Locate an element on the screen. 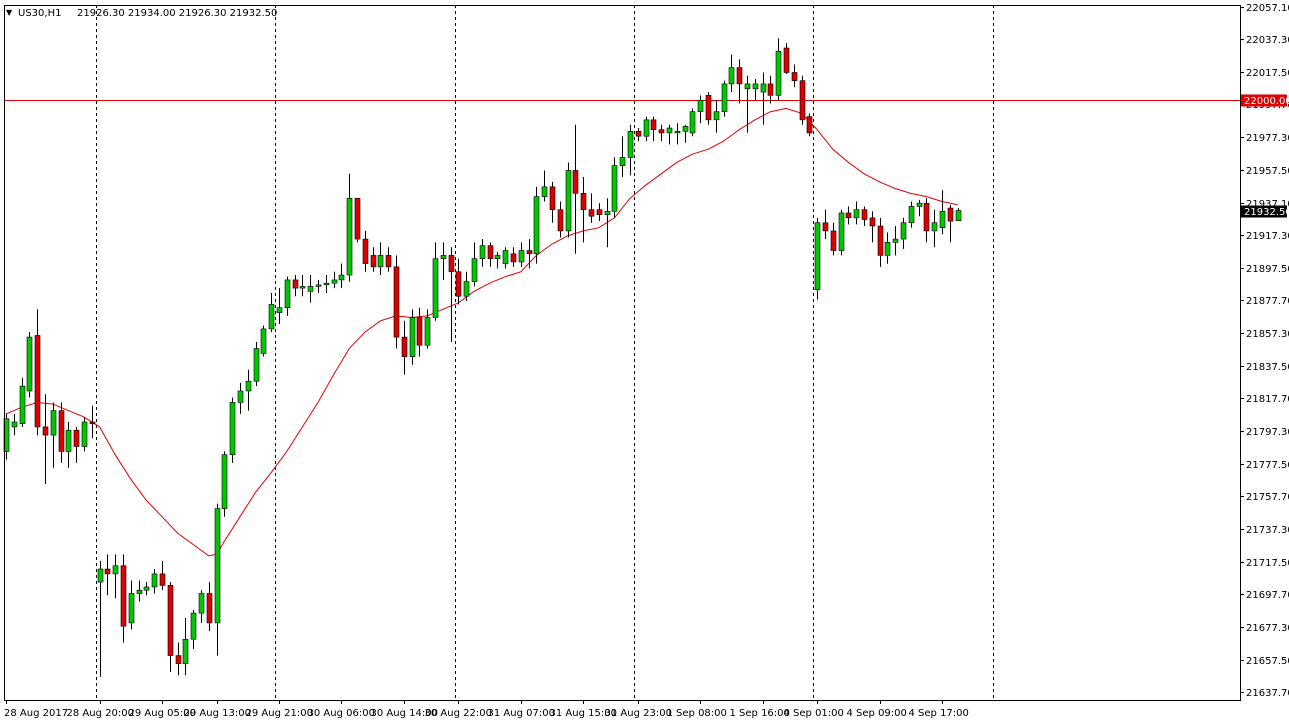 The width and height of the screenshot is (1289, 725). level-price-label: 22000.00 is located at coordinates (1266, 101).